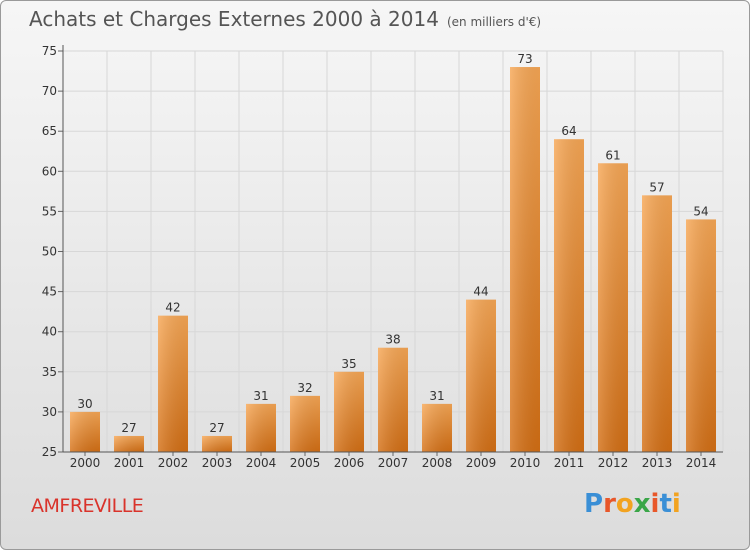 The height and width of the screenshot is (550, 750). What do you see at coordinates (525, 463) in the screenshot?
I see `x-tick-label: 2010` at bounding box center [525, 463].